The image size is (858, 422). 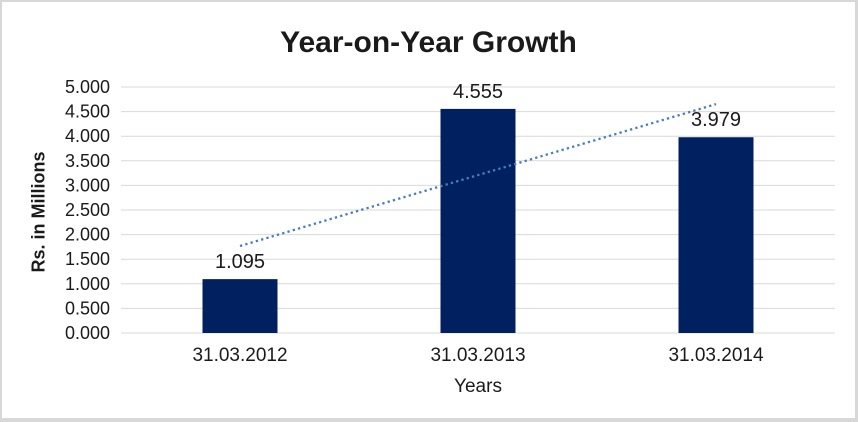 What do you see at coordinates (428, 42) in the screenshot?
I see `chart-title: Year-on-Year Growth` at bounding box center [428, 42].